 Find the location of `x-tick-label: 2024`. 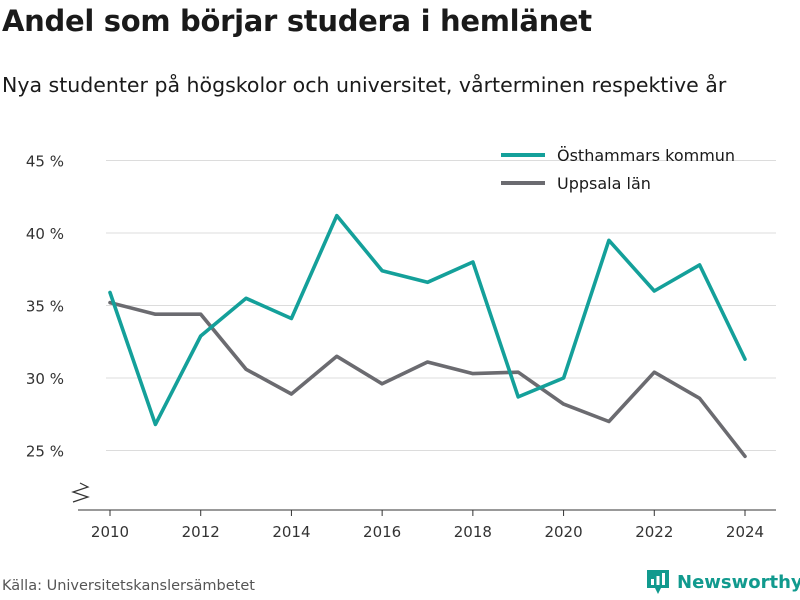

x-tick-label: 2024 is located at coordinates (745, 532).